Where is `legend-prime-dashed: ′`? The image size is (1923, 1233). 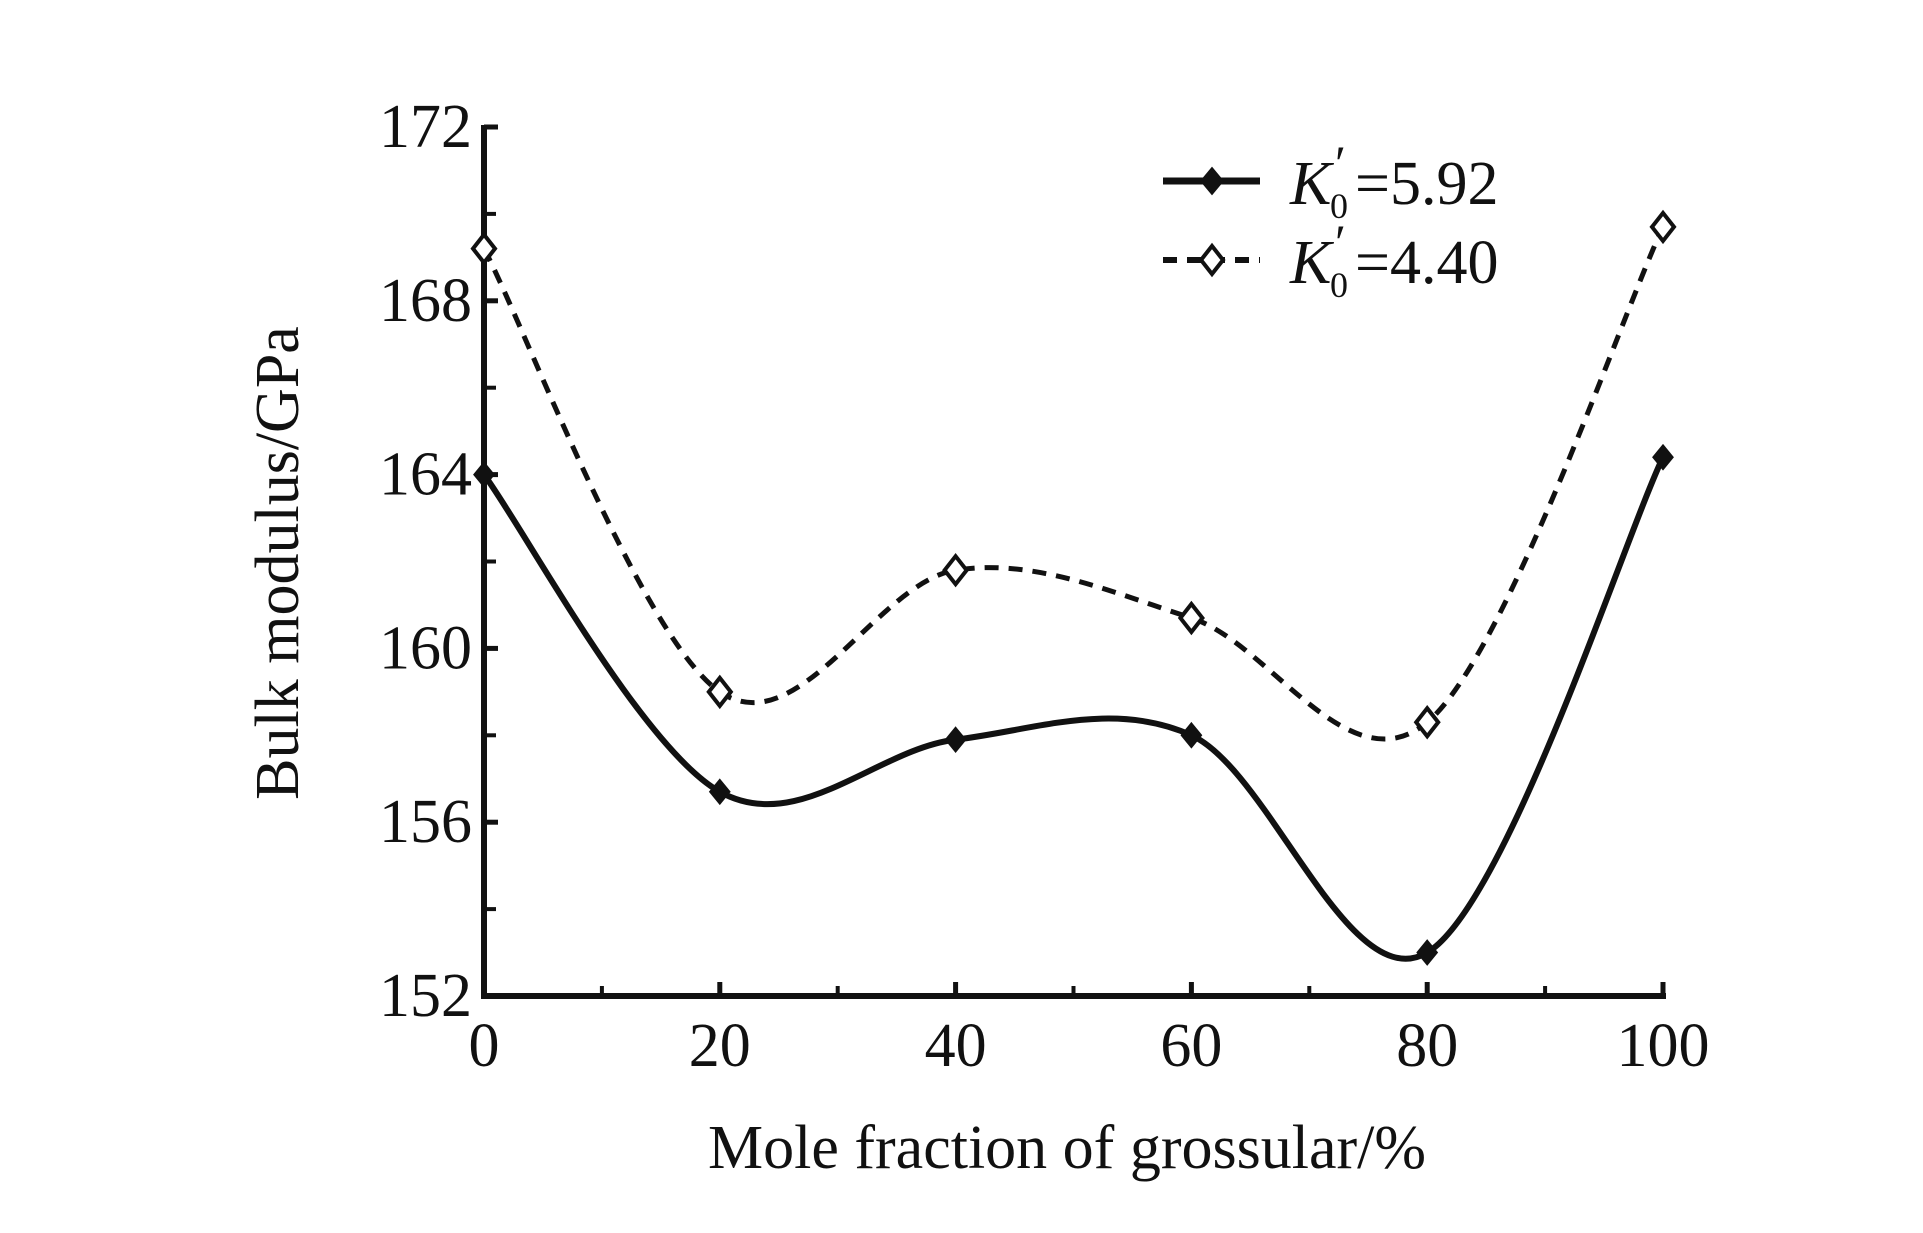
legend-prime-dashed: ′ is located at coordinates (1340, 242).